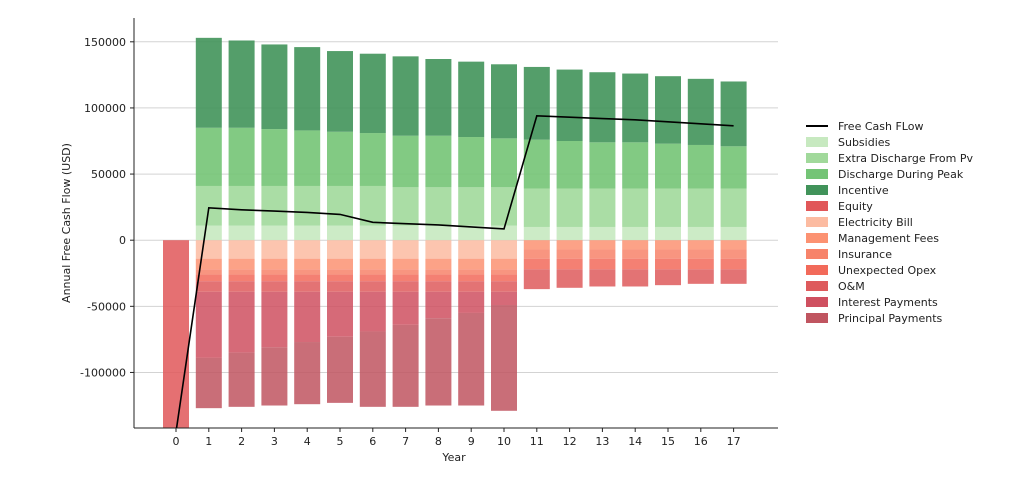 The image size is (1014, 482). Describe the element at coordinates (471, 441) in the screenshot. I see `x-tick-label: 9` at that location.